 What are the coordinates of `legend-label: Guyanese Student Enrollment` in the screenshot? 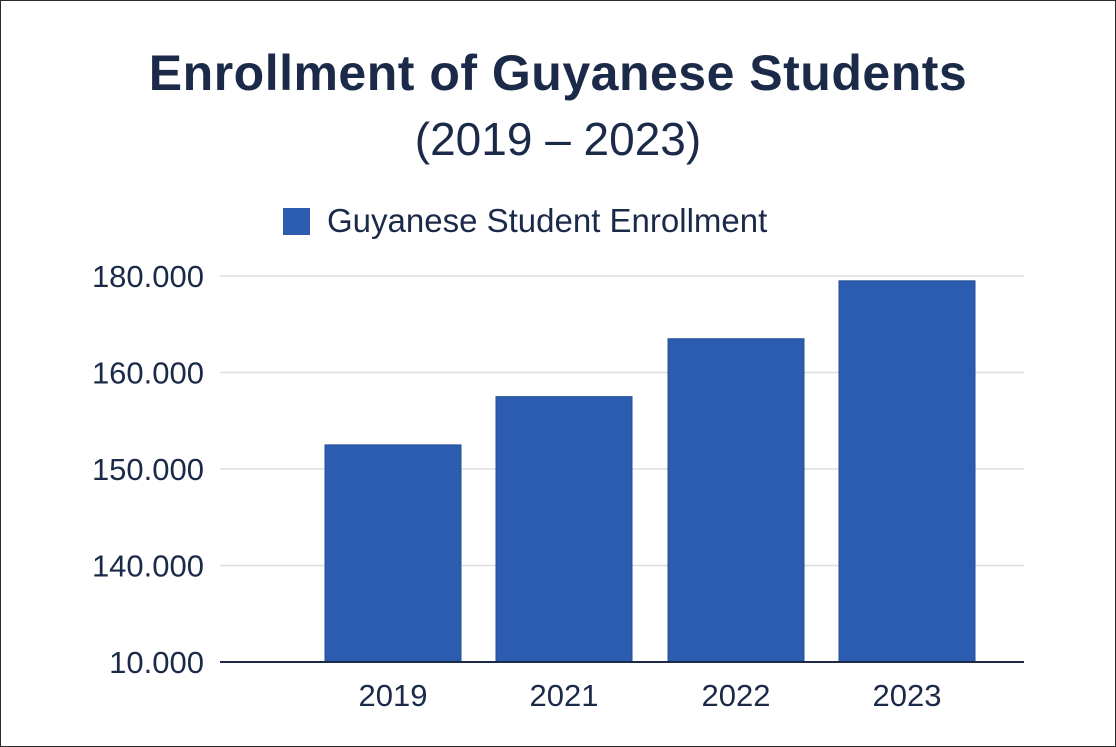 It's located at (547, 220).